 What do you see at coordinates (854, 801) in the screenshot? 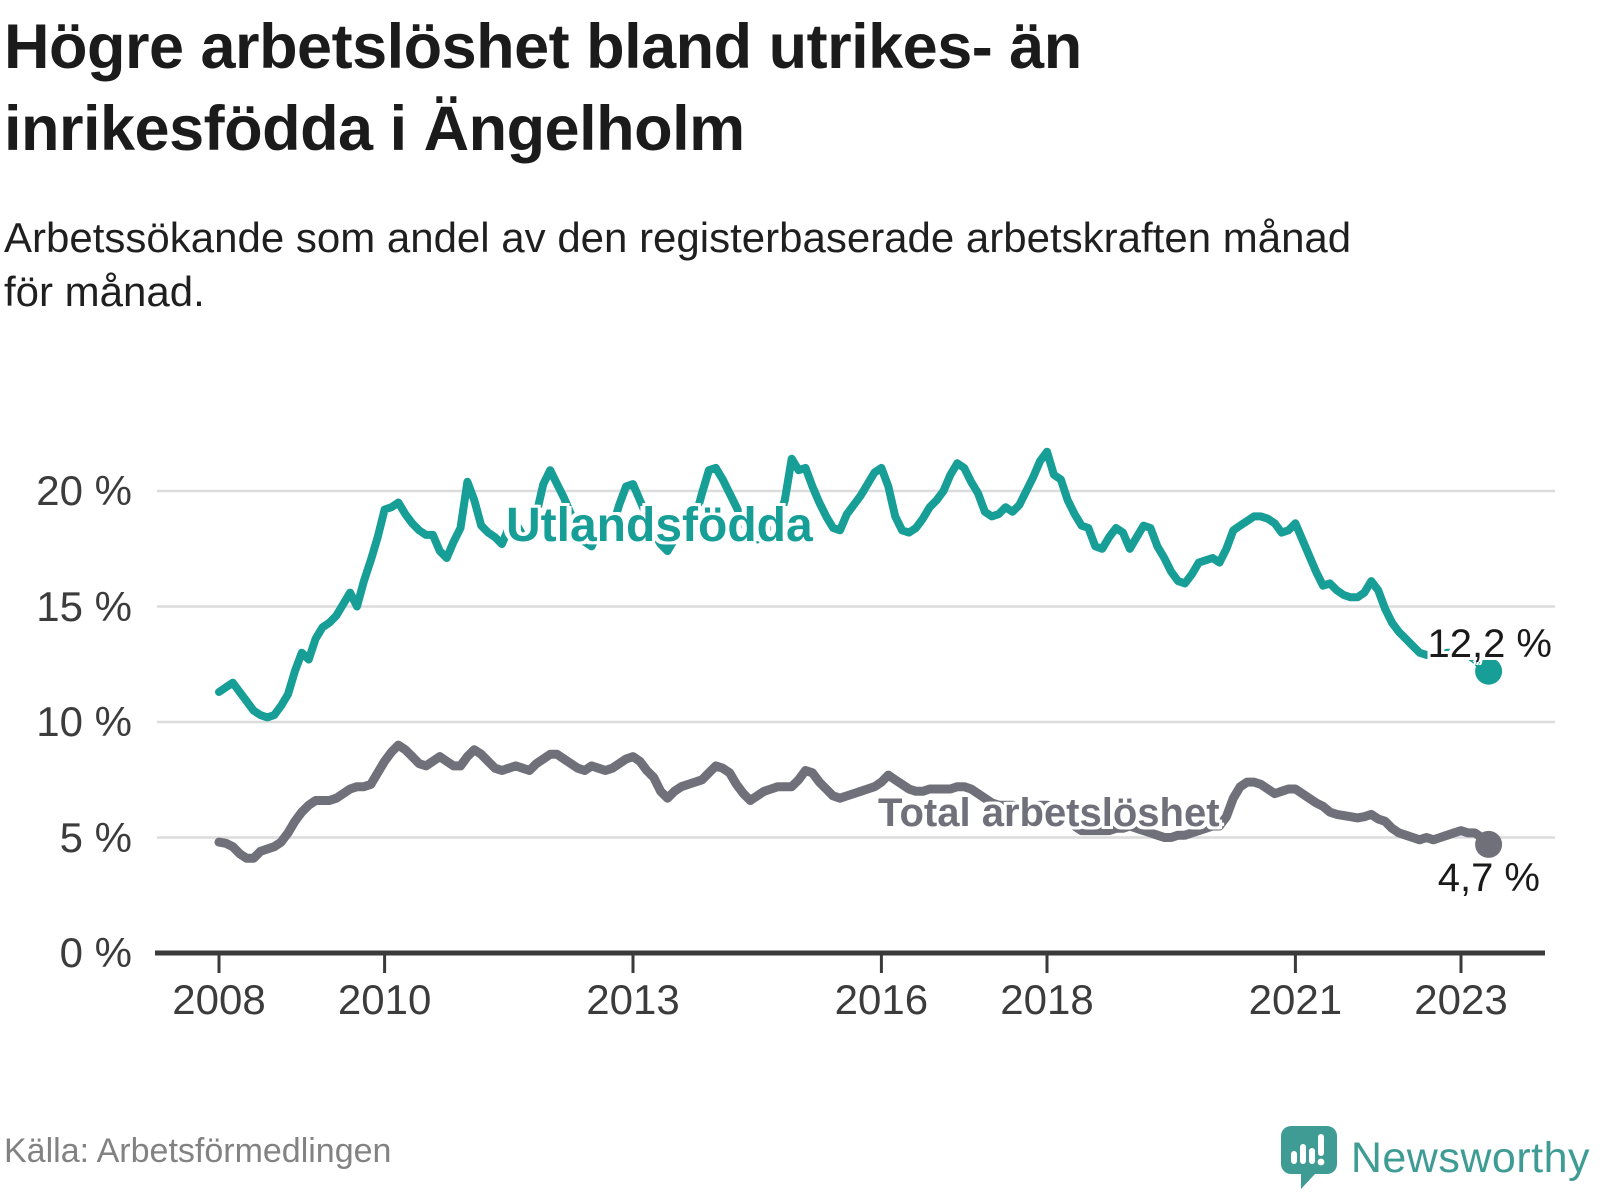
I see `series-line-total` at bounding box center [854, 801].